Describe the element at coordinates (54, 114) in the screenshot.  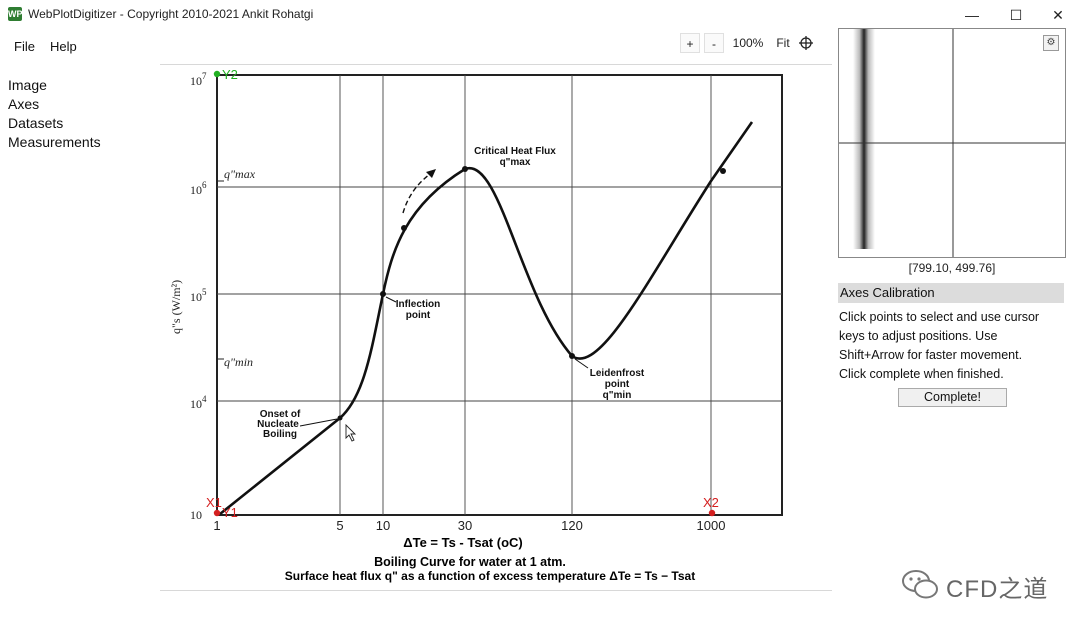
I see `sidebar-menu: Image Axes Datasets Measurements` at that location.